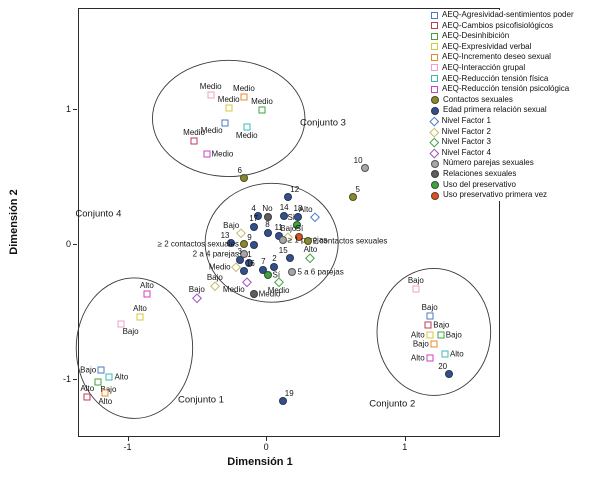 The image size is (603, 481). What do you see at coordinates (276, 275) in the screenshot?
I see `point-label: Sí` at bounding box center [276, 275].